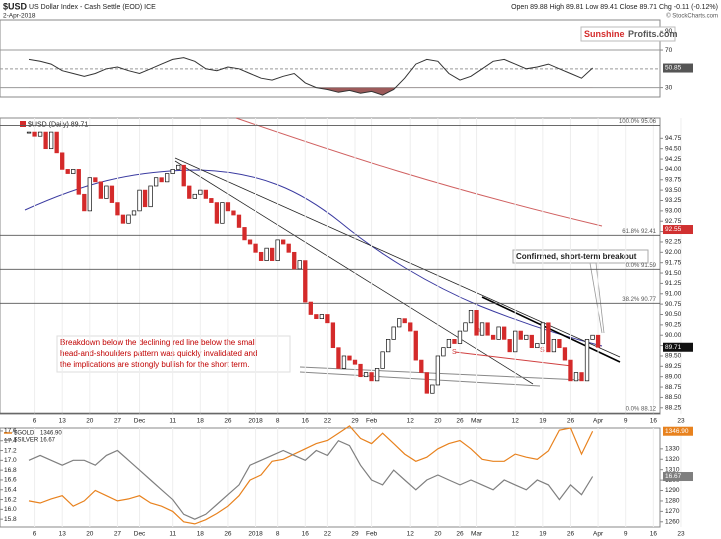 The width and height of the screenshot is (721, 539). I want to click on y-tick-label: 93.00, so click(673, 211).